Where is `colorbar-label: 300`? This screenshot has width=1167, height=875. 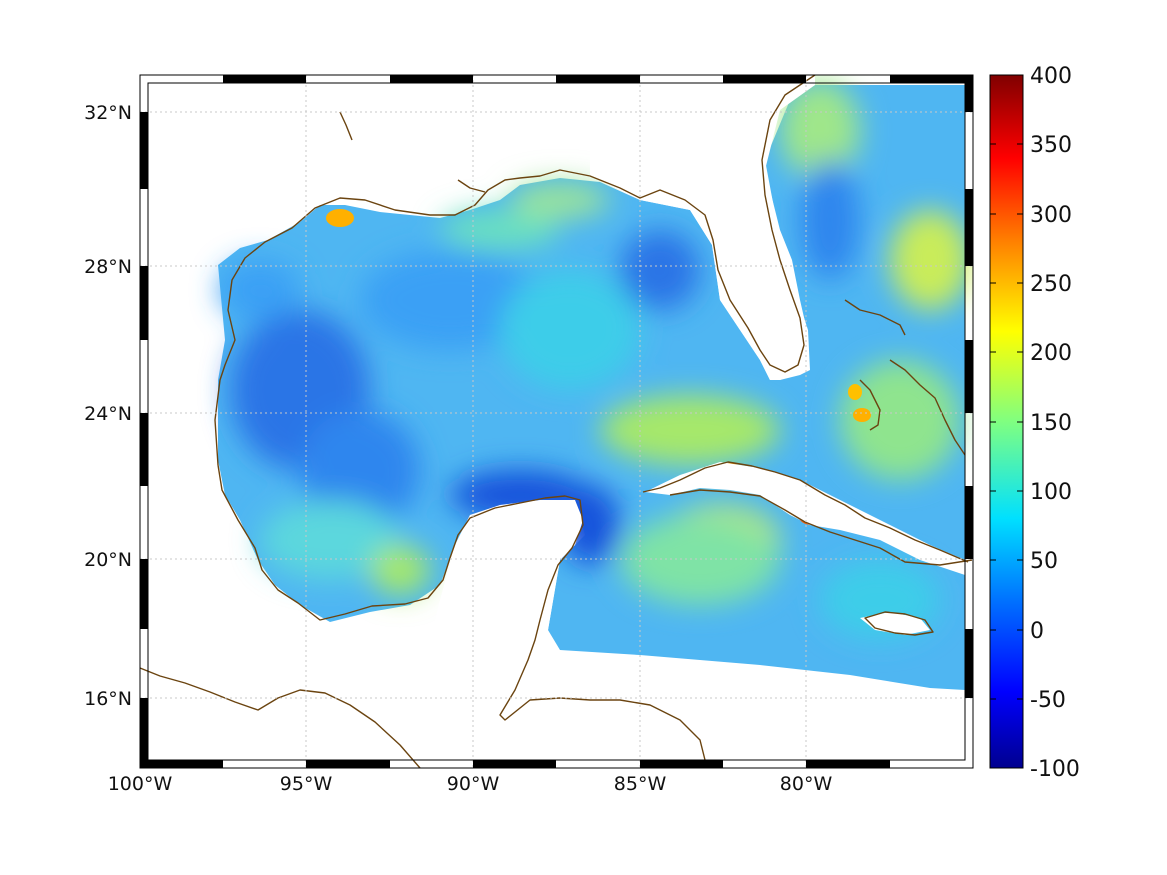
colorbar-label: 300 is located at coordinates (1051, 215).